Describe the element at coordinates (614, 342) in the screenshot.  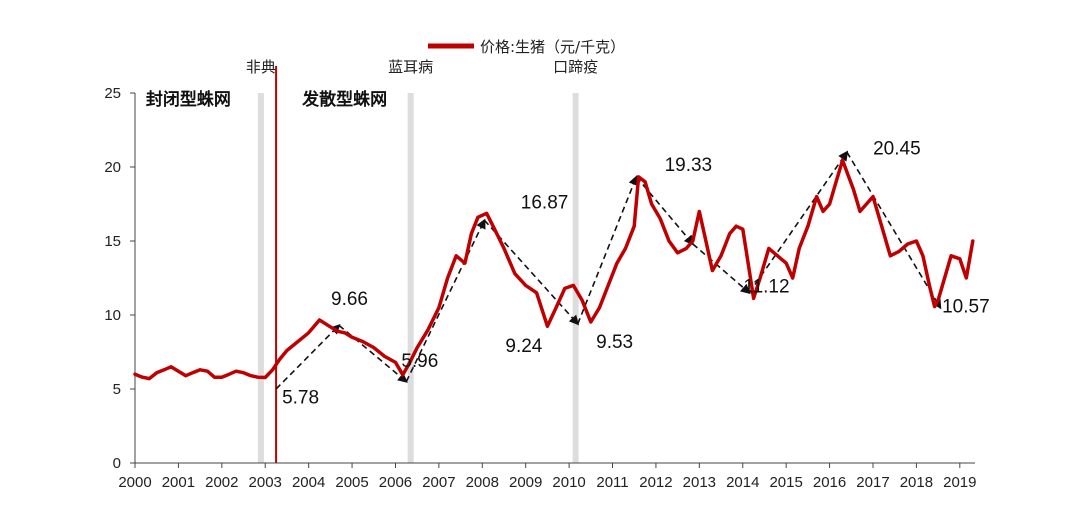
I see `data-label: 9.53` at that location.